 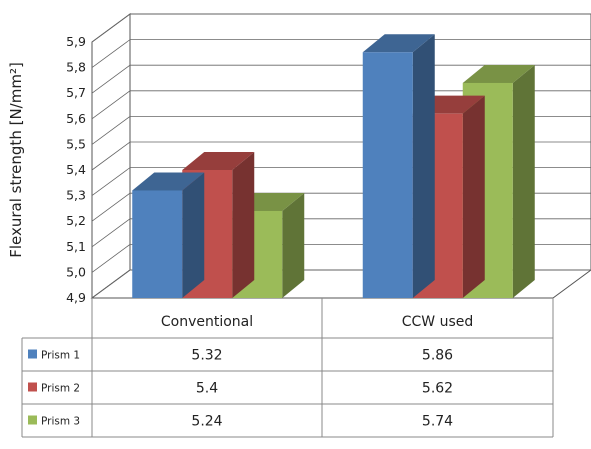 I want to click on y-tick-label: 5,9, so click(x=76, y=41).